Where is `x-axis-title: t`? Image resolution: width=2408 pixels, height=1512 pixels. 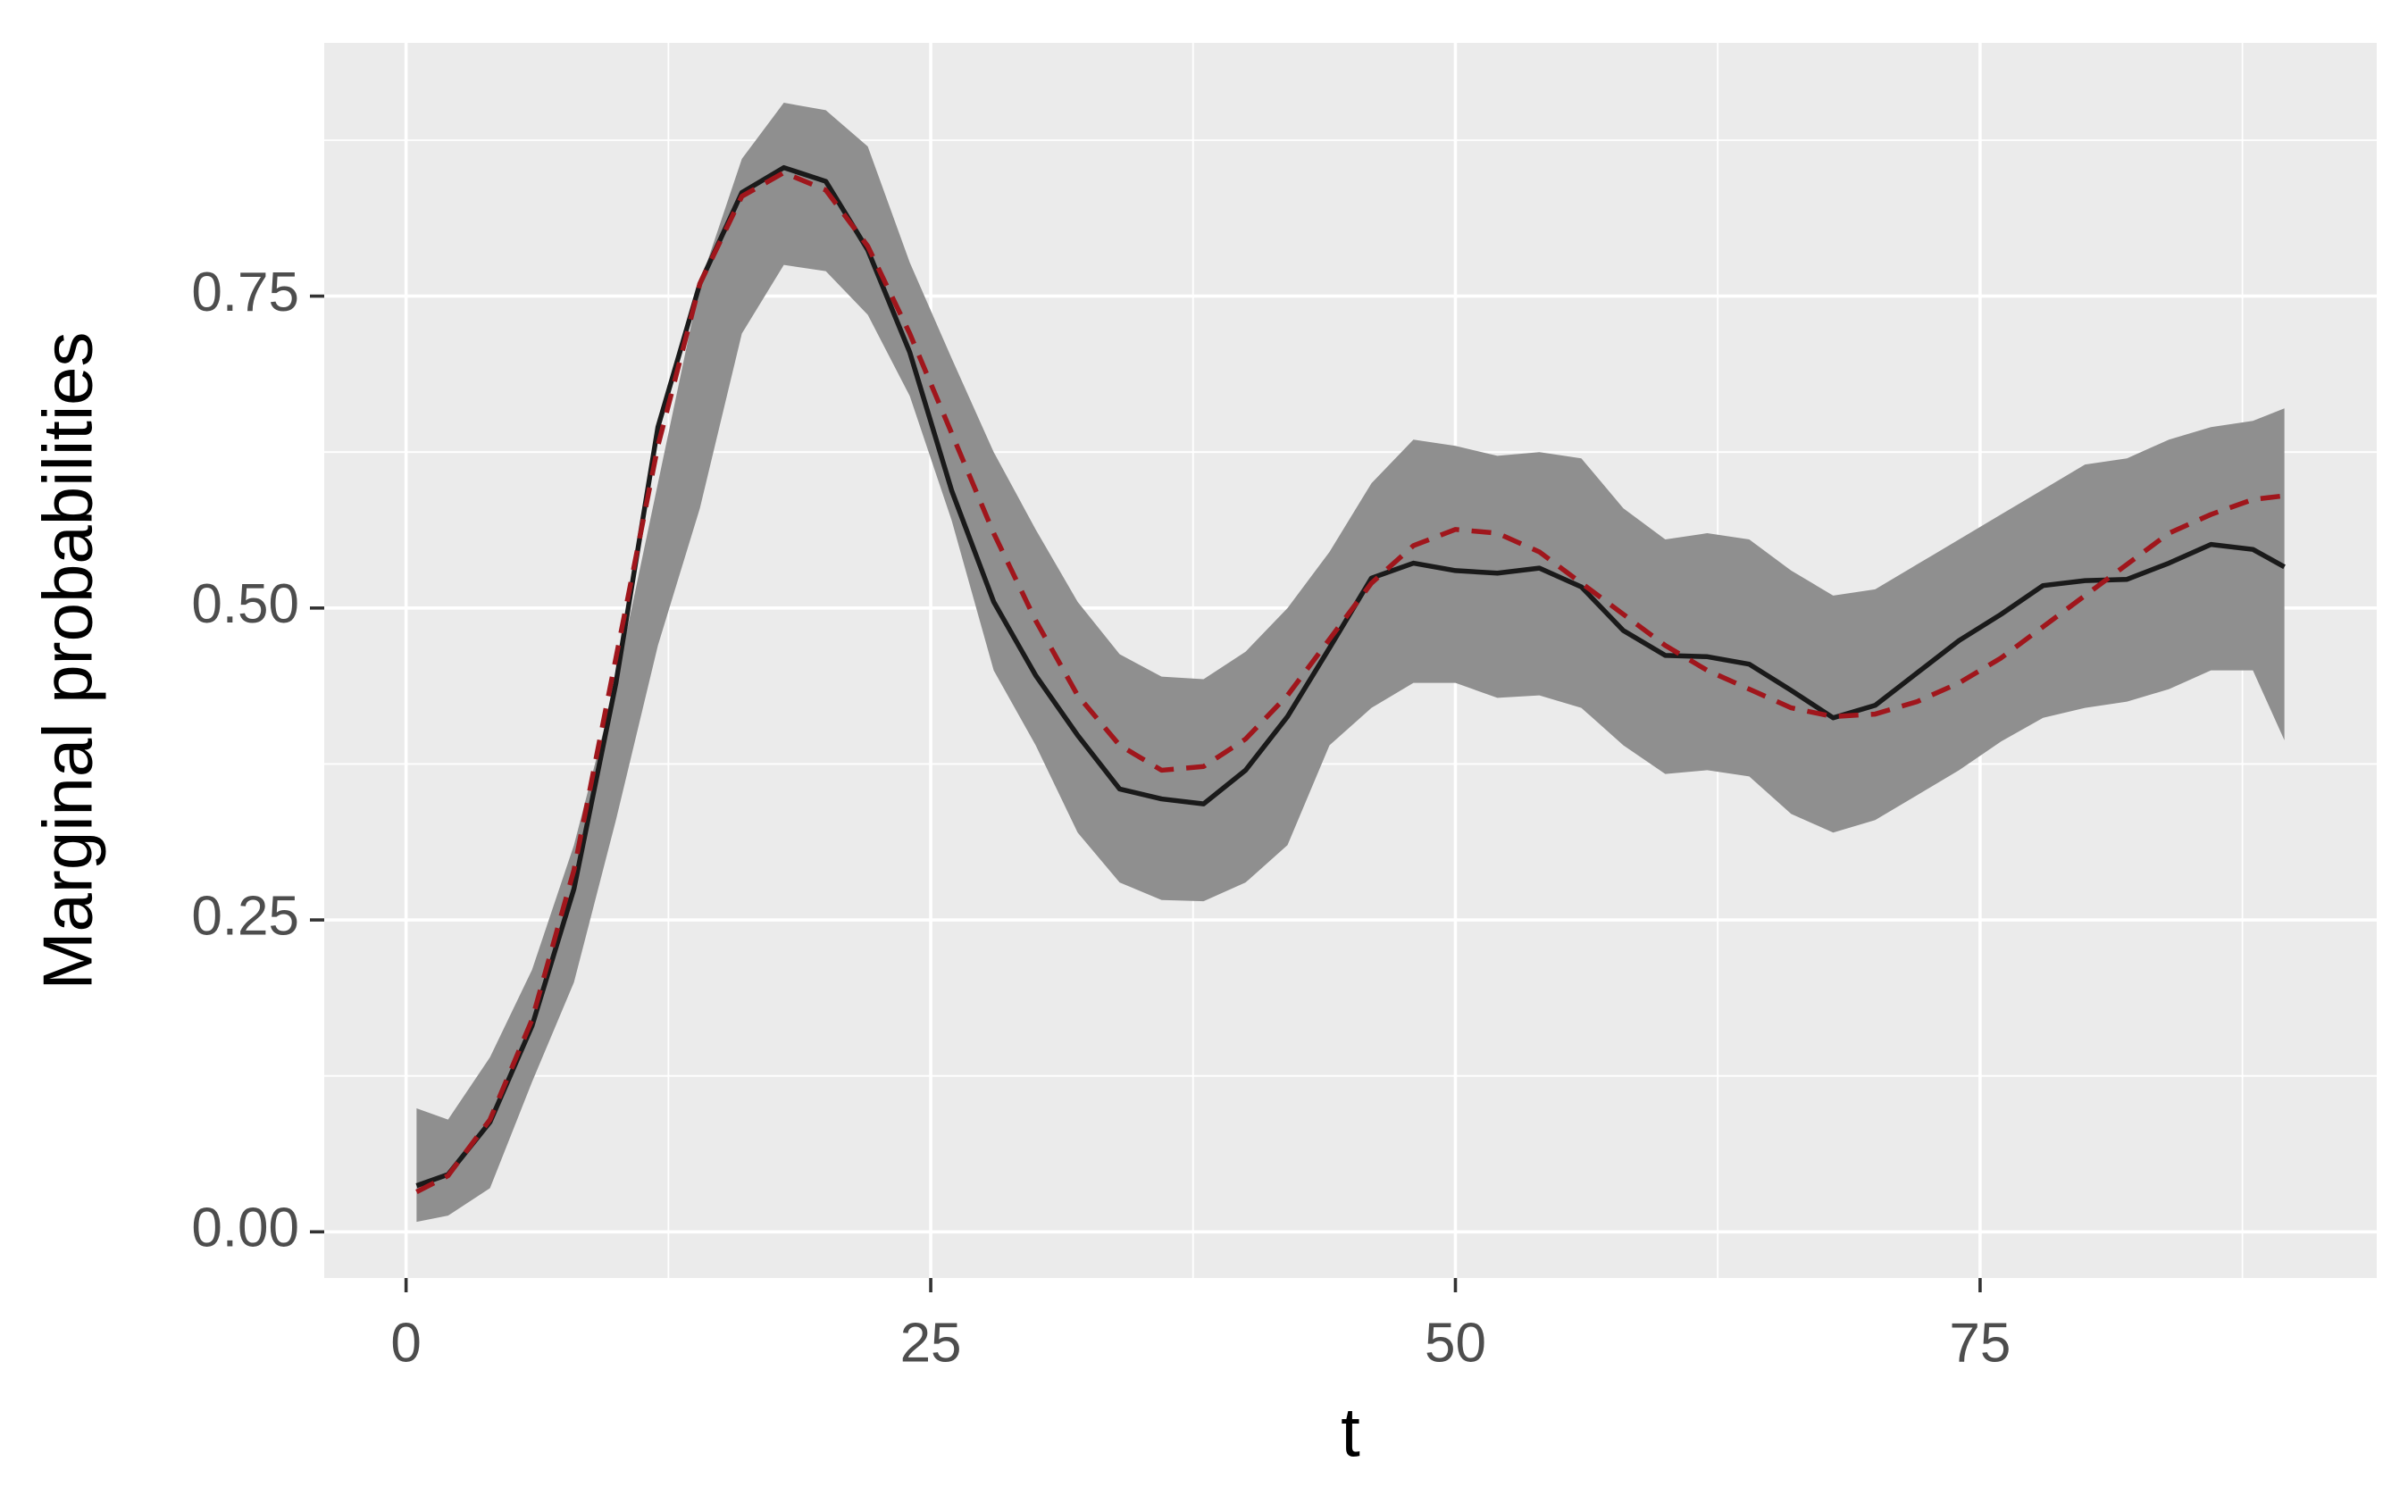
x-axis-title: t is located at coordinates (1350, 1432).